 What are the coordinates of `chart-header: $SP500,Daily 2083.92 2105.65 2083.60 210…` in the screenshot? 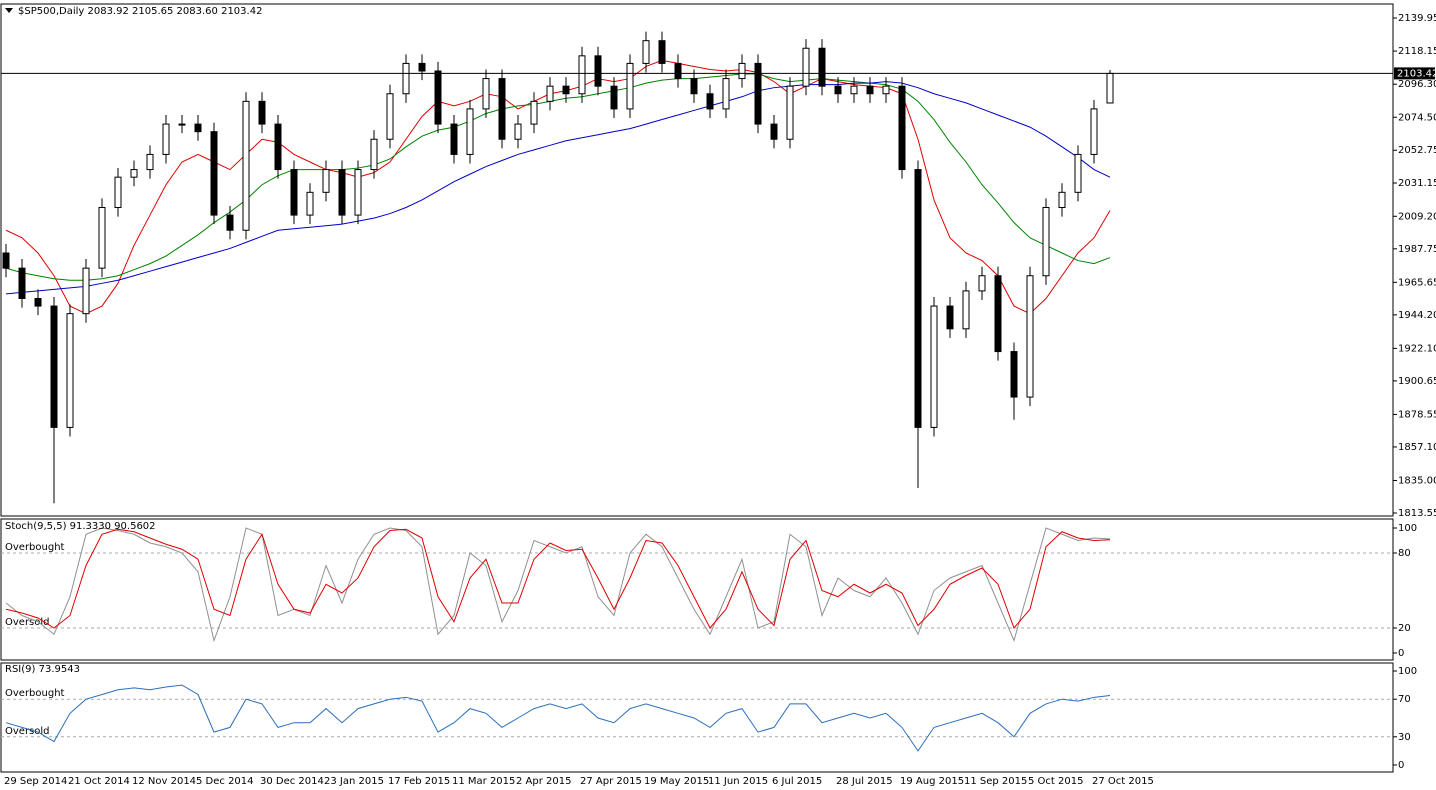 It's located at (140, 11).